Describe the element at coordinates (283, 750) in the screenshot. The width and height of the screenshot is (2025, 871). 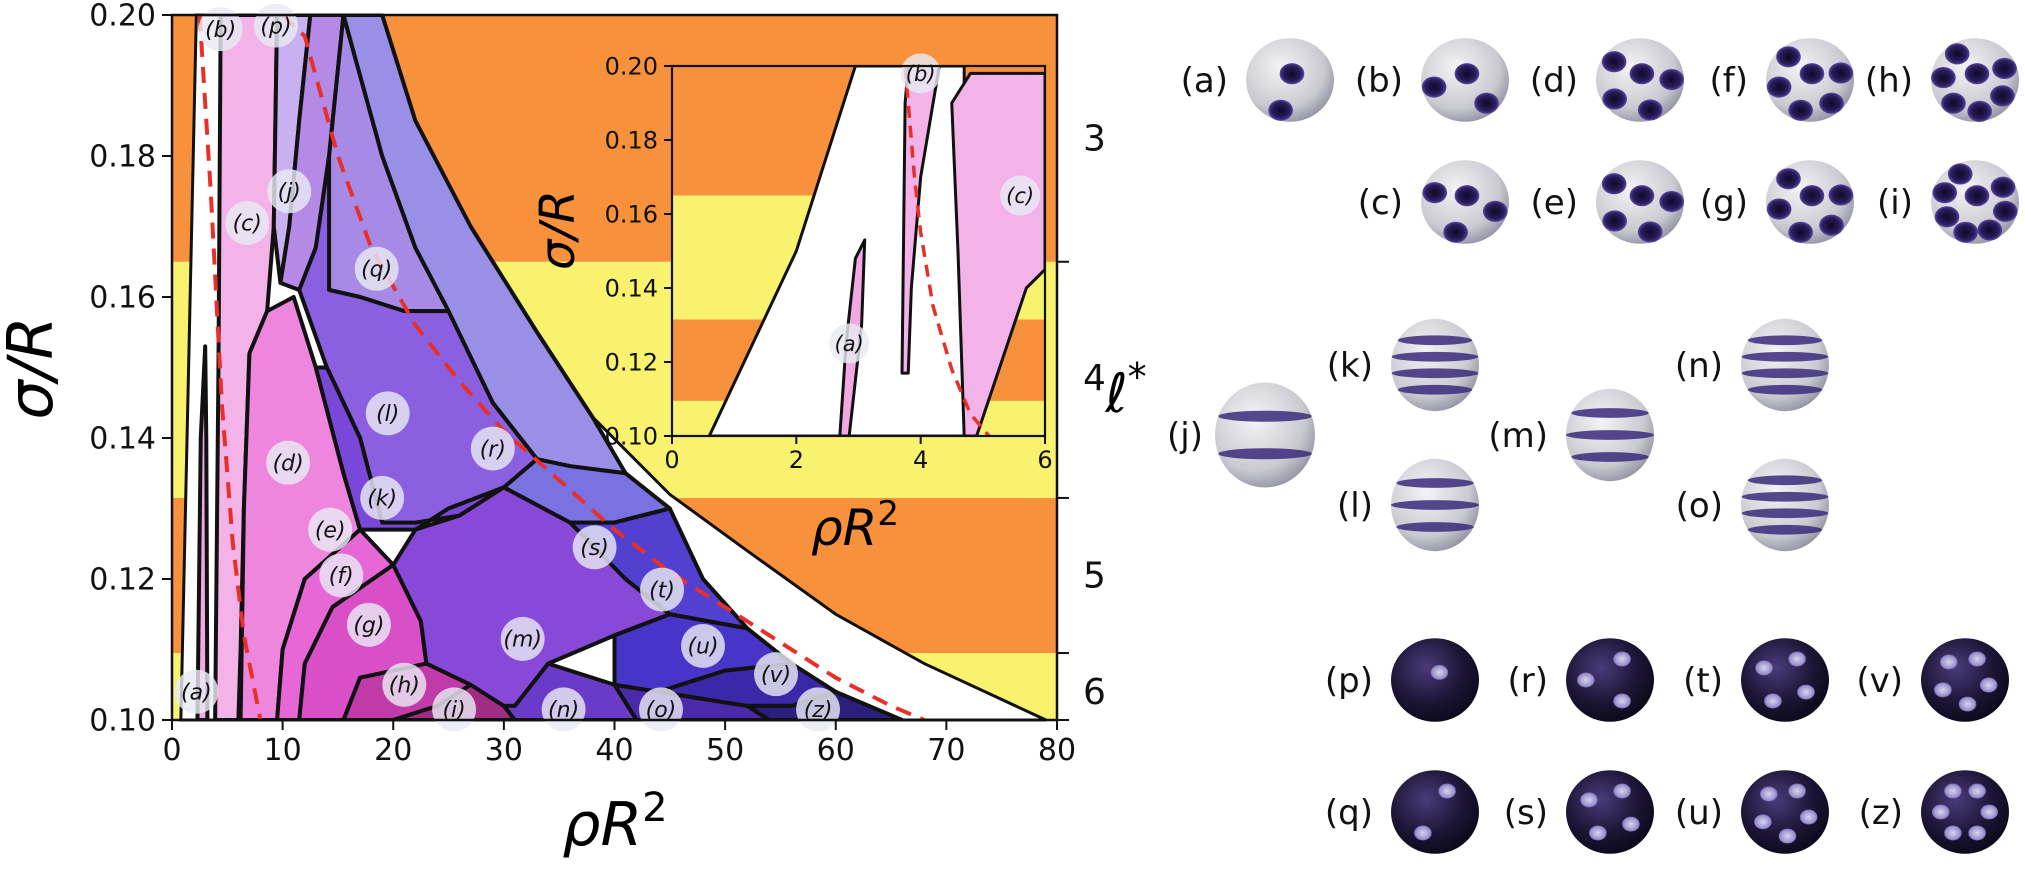
I see `x-tick-label: 10` at that location.